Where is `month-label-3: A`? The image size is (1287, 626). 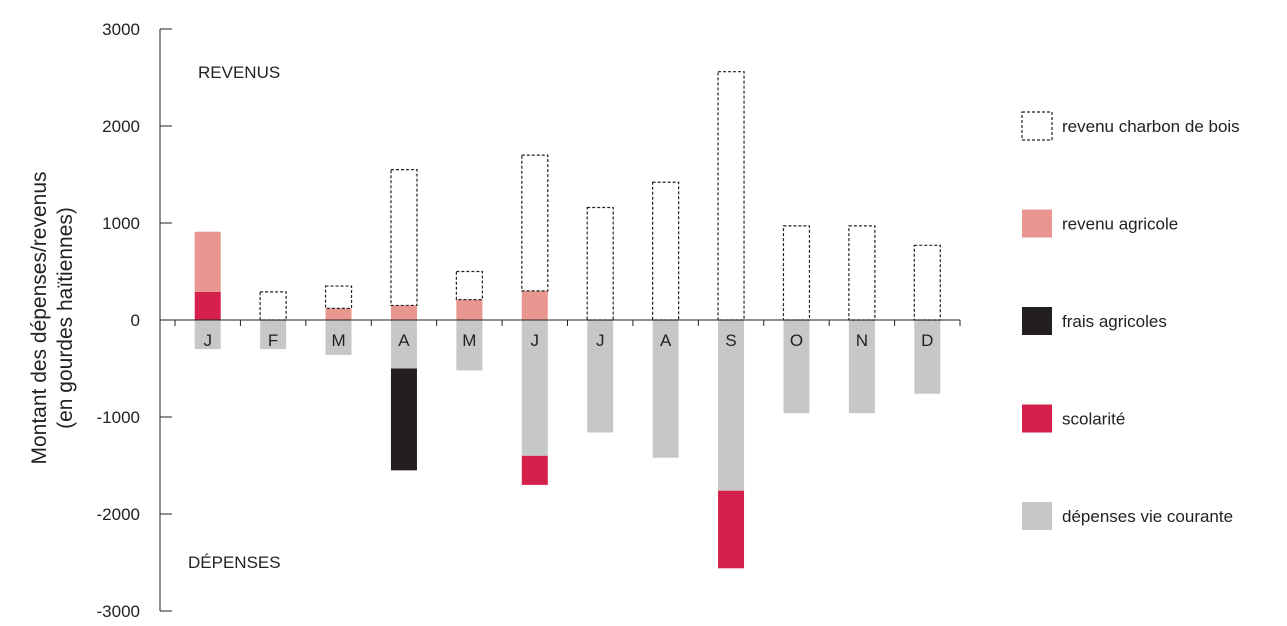 month-label-3: A is located at coordinates (404, 340).